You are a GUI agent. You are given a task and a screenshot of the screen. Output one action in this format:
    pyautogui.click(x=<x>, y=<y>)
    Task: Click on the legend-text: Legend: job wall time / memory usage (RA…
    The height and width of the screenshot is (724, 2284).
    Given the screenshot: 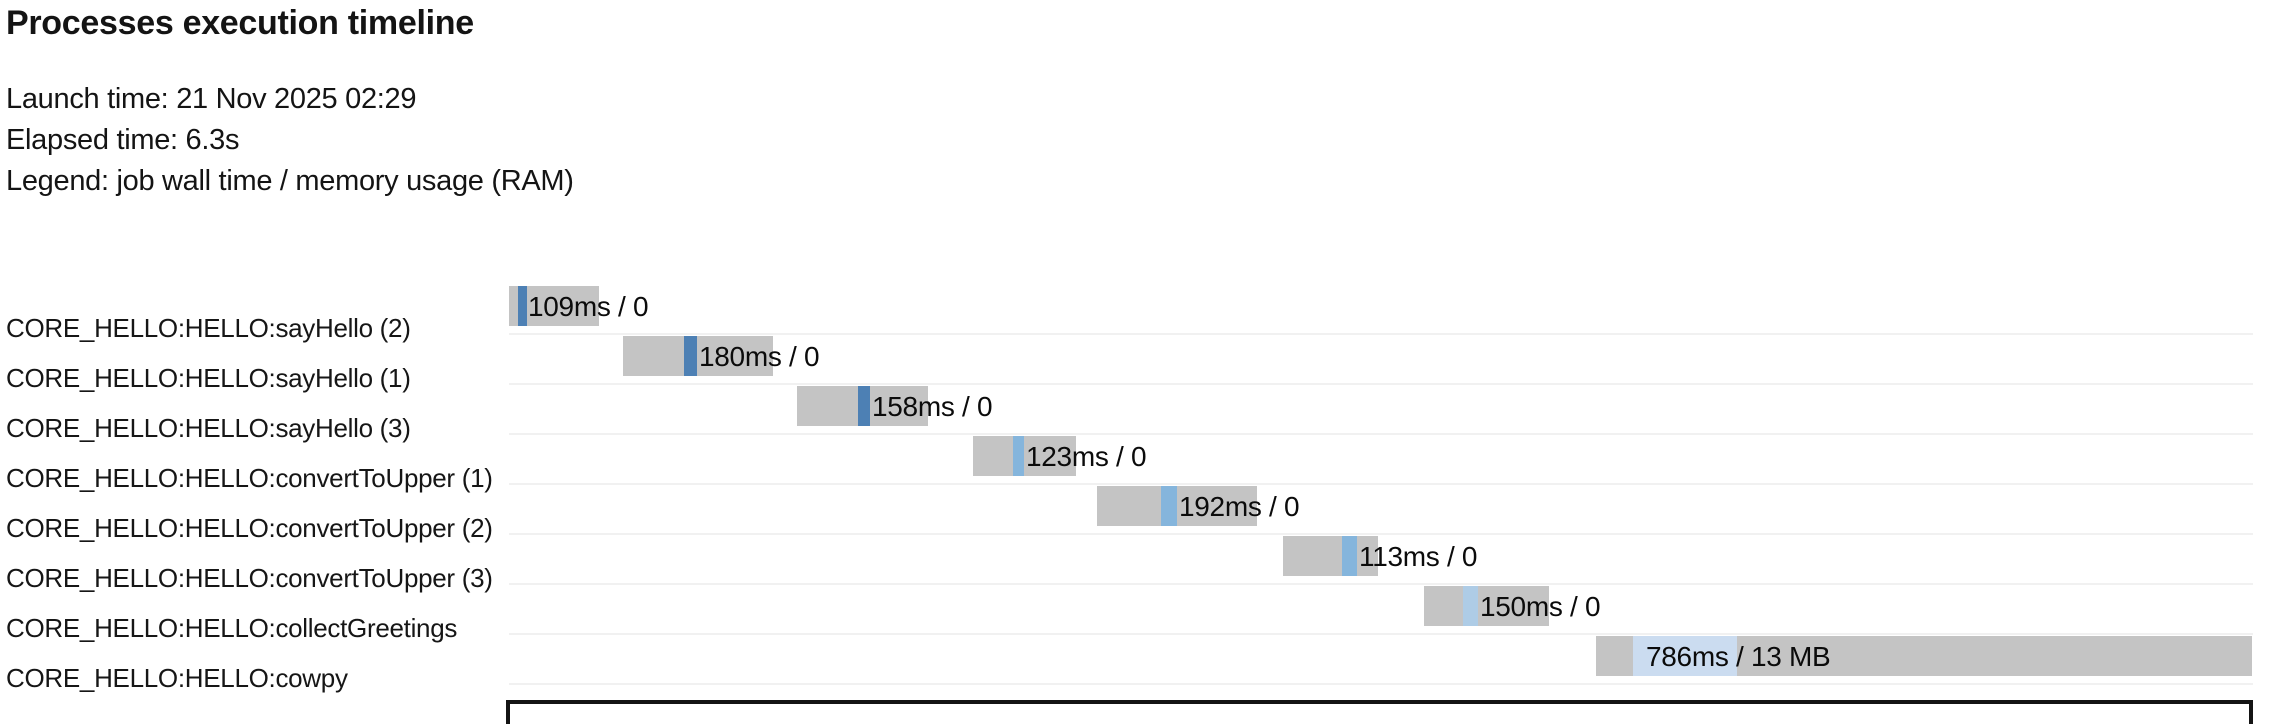 What is the action you would take?
    pyautogui.click(x=290, y=181)
    